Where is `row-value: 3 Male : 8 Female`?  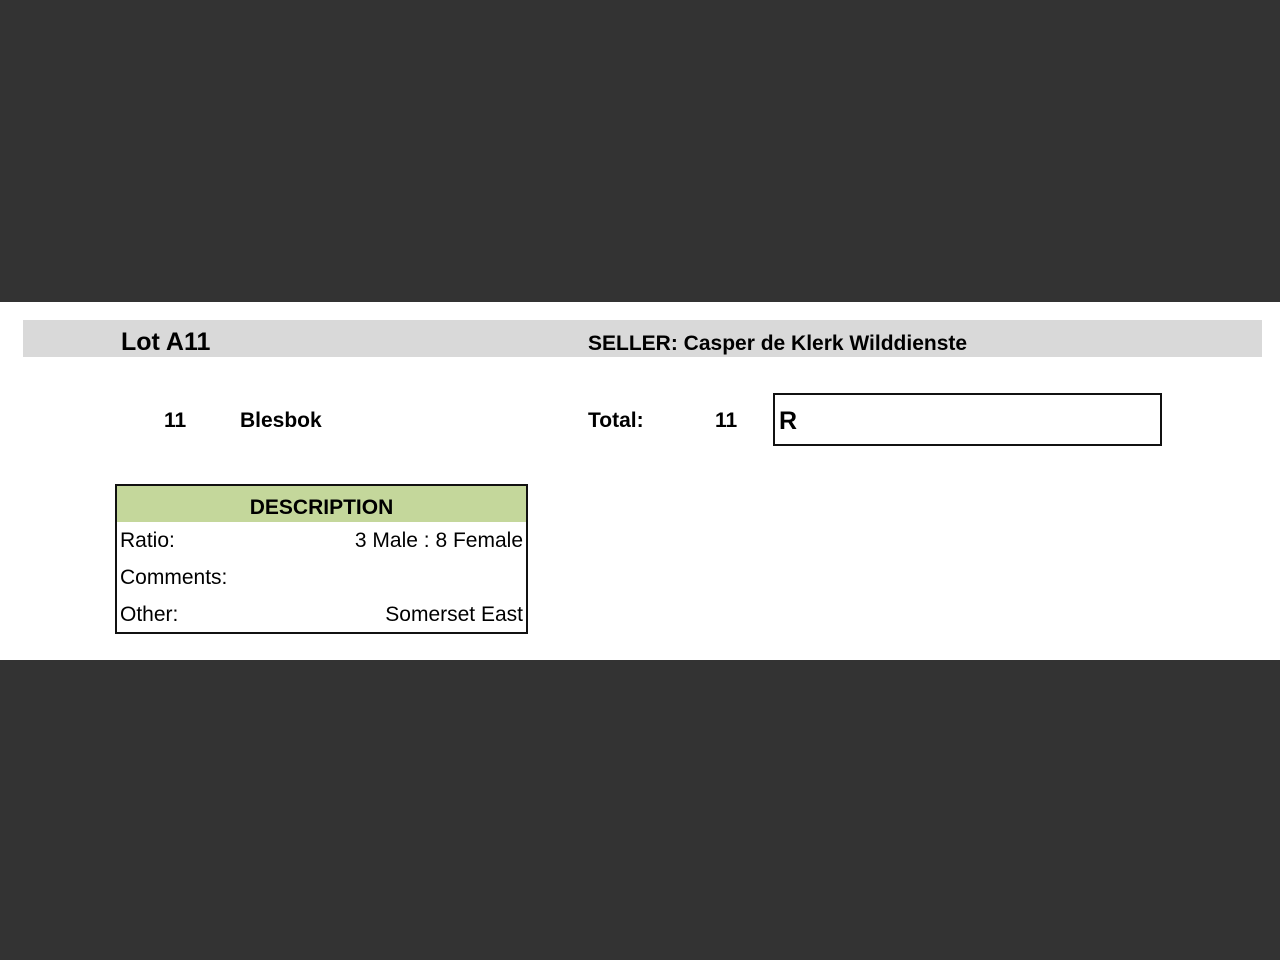
row-value: 3 Male : 8 Female is located at coordinates (438, 540).